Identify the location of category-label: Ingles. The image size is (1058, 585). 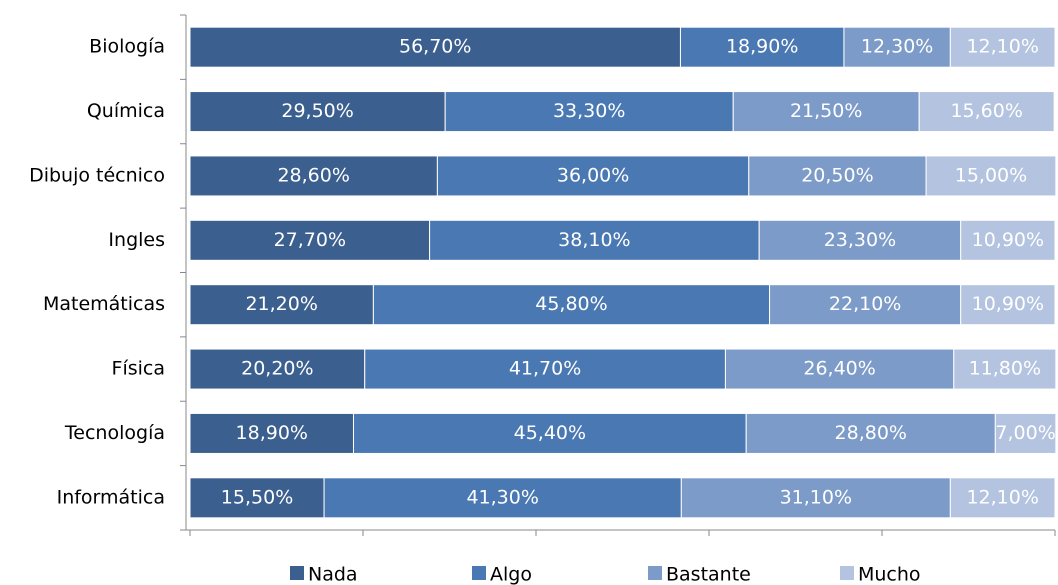
(136, 240).